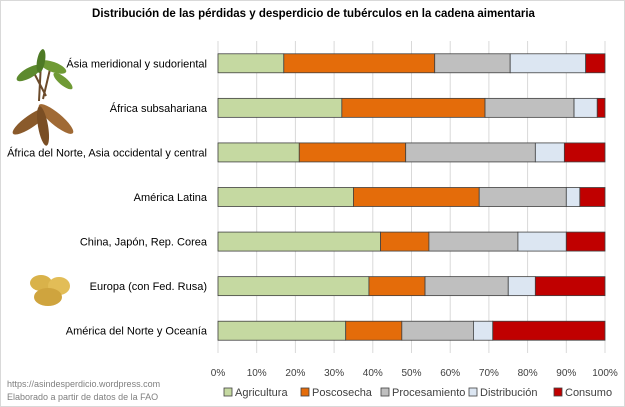  Describe the element at coordinates (508, 393) in the screenshot. I see `legend-label: Distribución` at that location.